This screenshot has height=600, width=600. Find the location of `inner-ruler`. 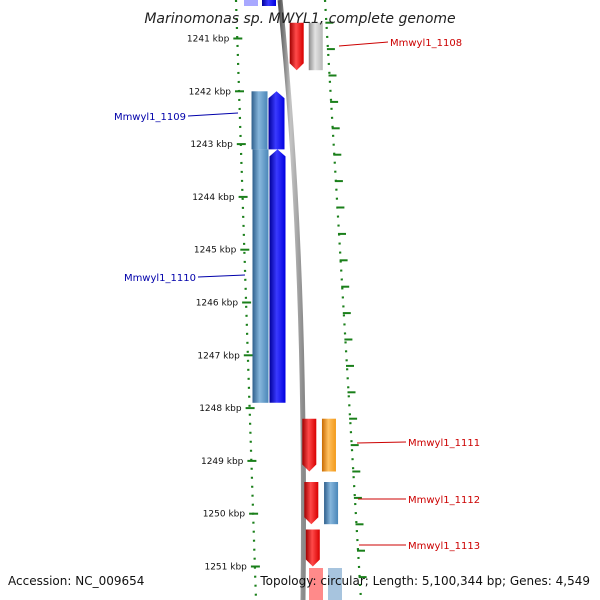

inner-ruler is located at coordinates (343, 300).